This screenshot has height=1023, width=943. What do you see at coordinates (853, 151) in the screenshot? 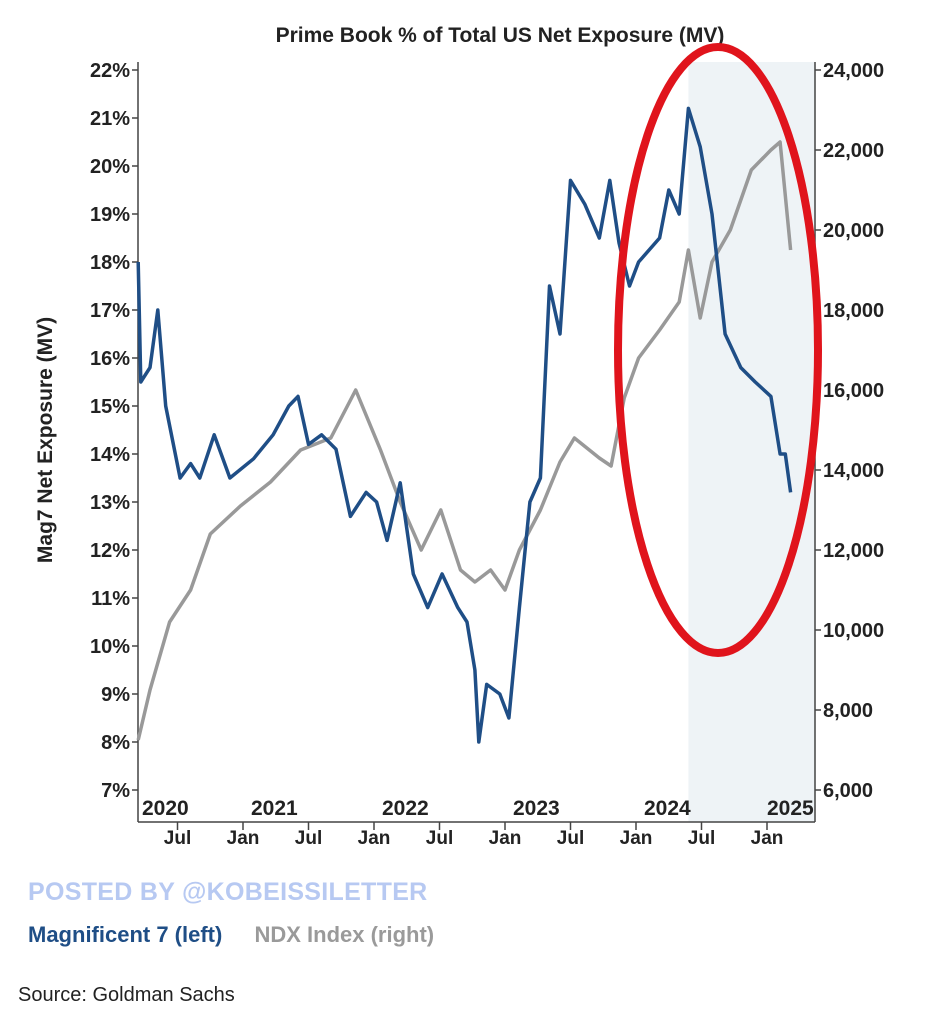
I see `y-right-tick-label: 22,000` at bounding box center [853, 151].